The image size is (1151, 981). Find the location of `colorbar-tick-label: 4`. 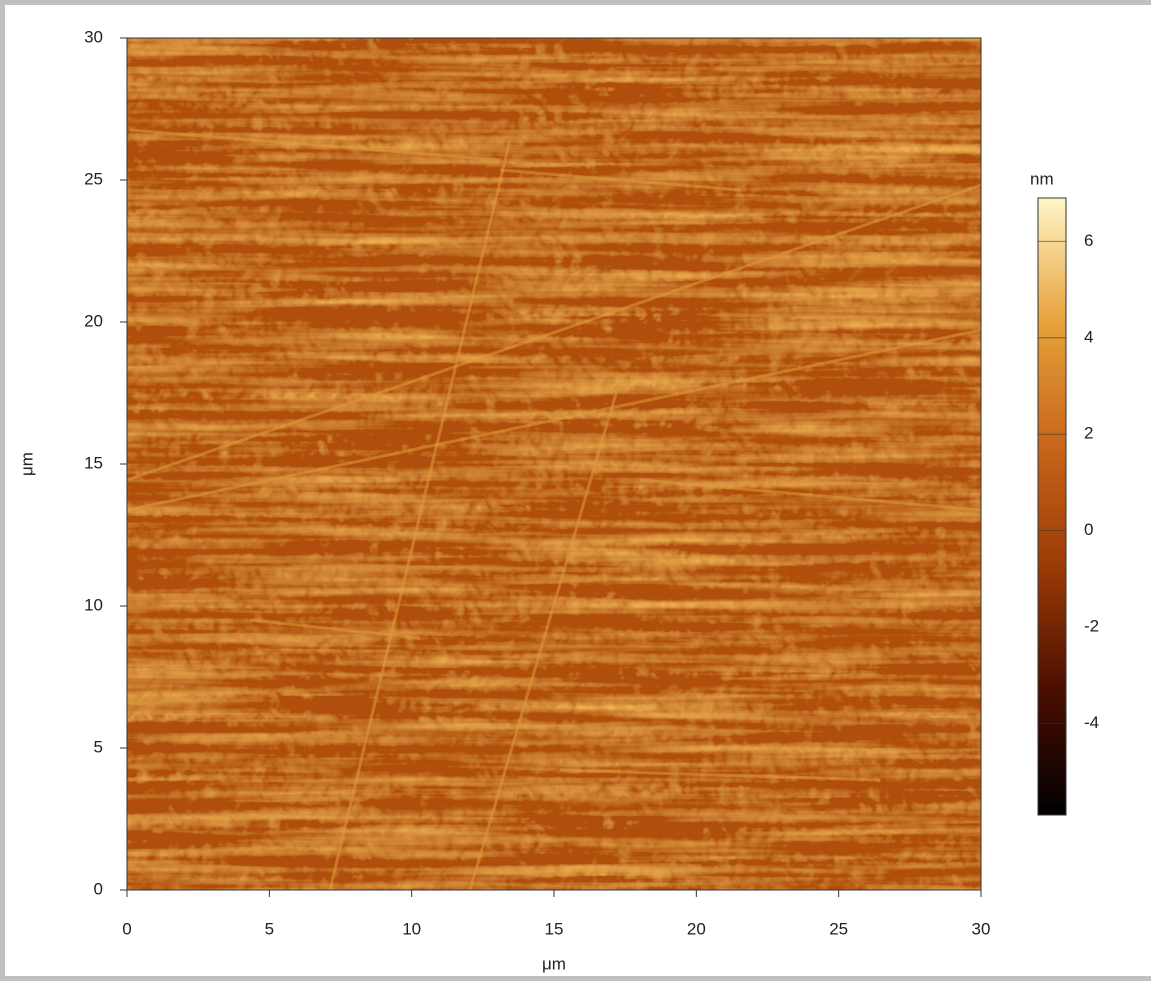

colorbar-tick-label: 4 is located at coordinates (1088, 336).